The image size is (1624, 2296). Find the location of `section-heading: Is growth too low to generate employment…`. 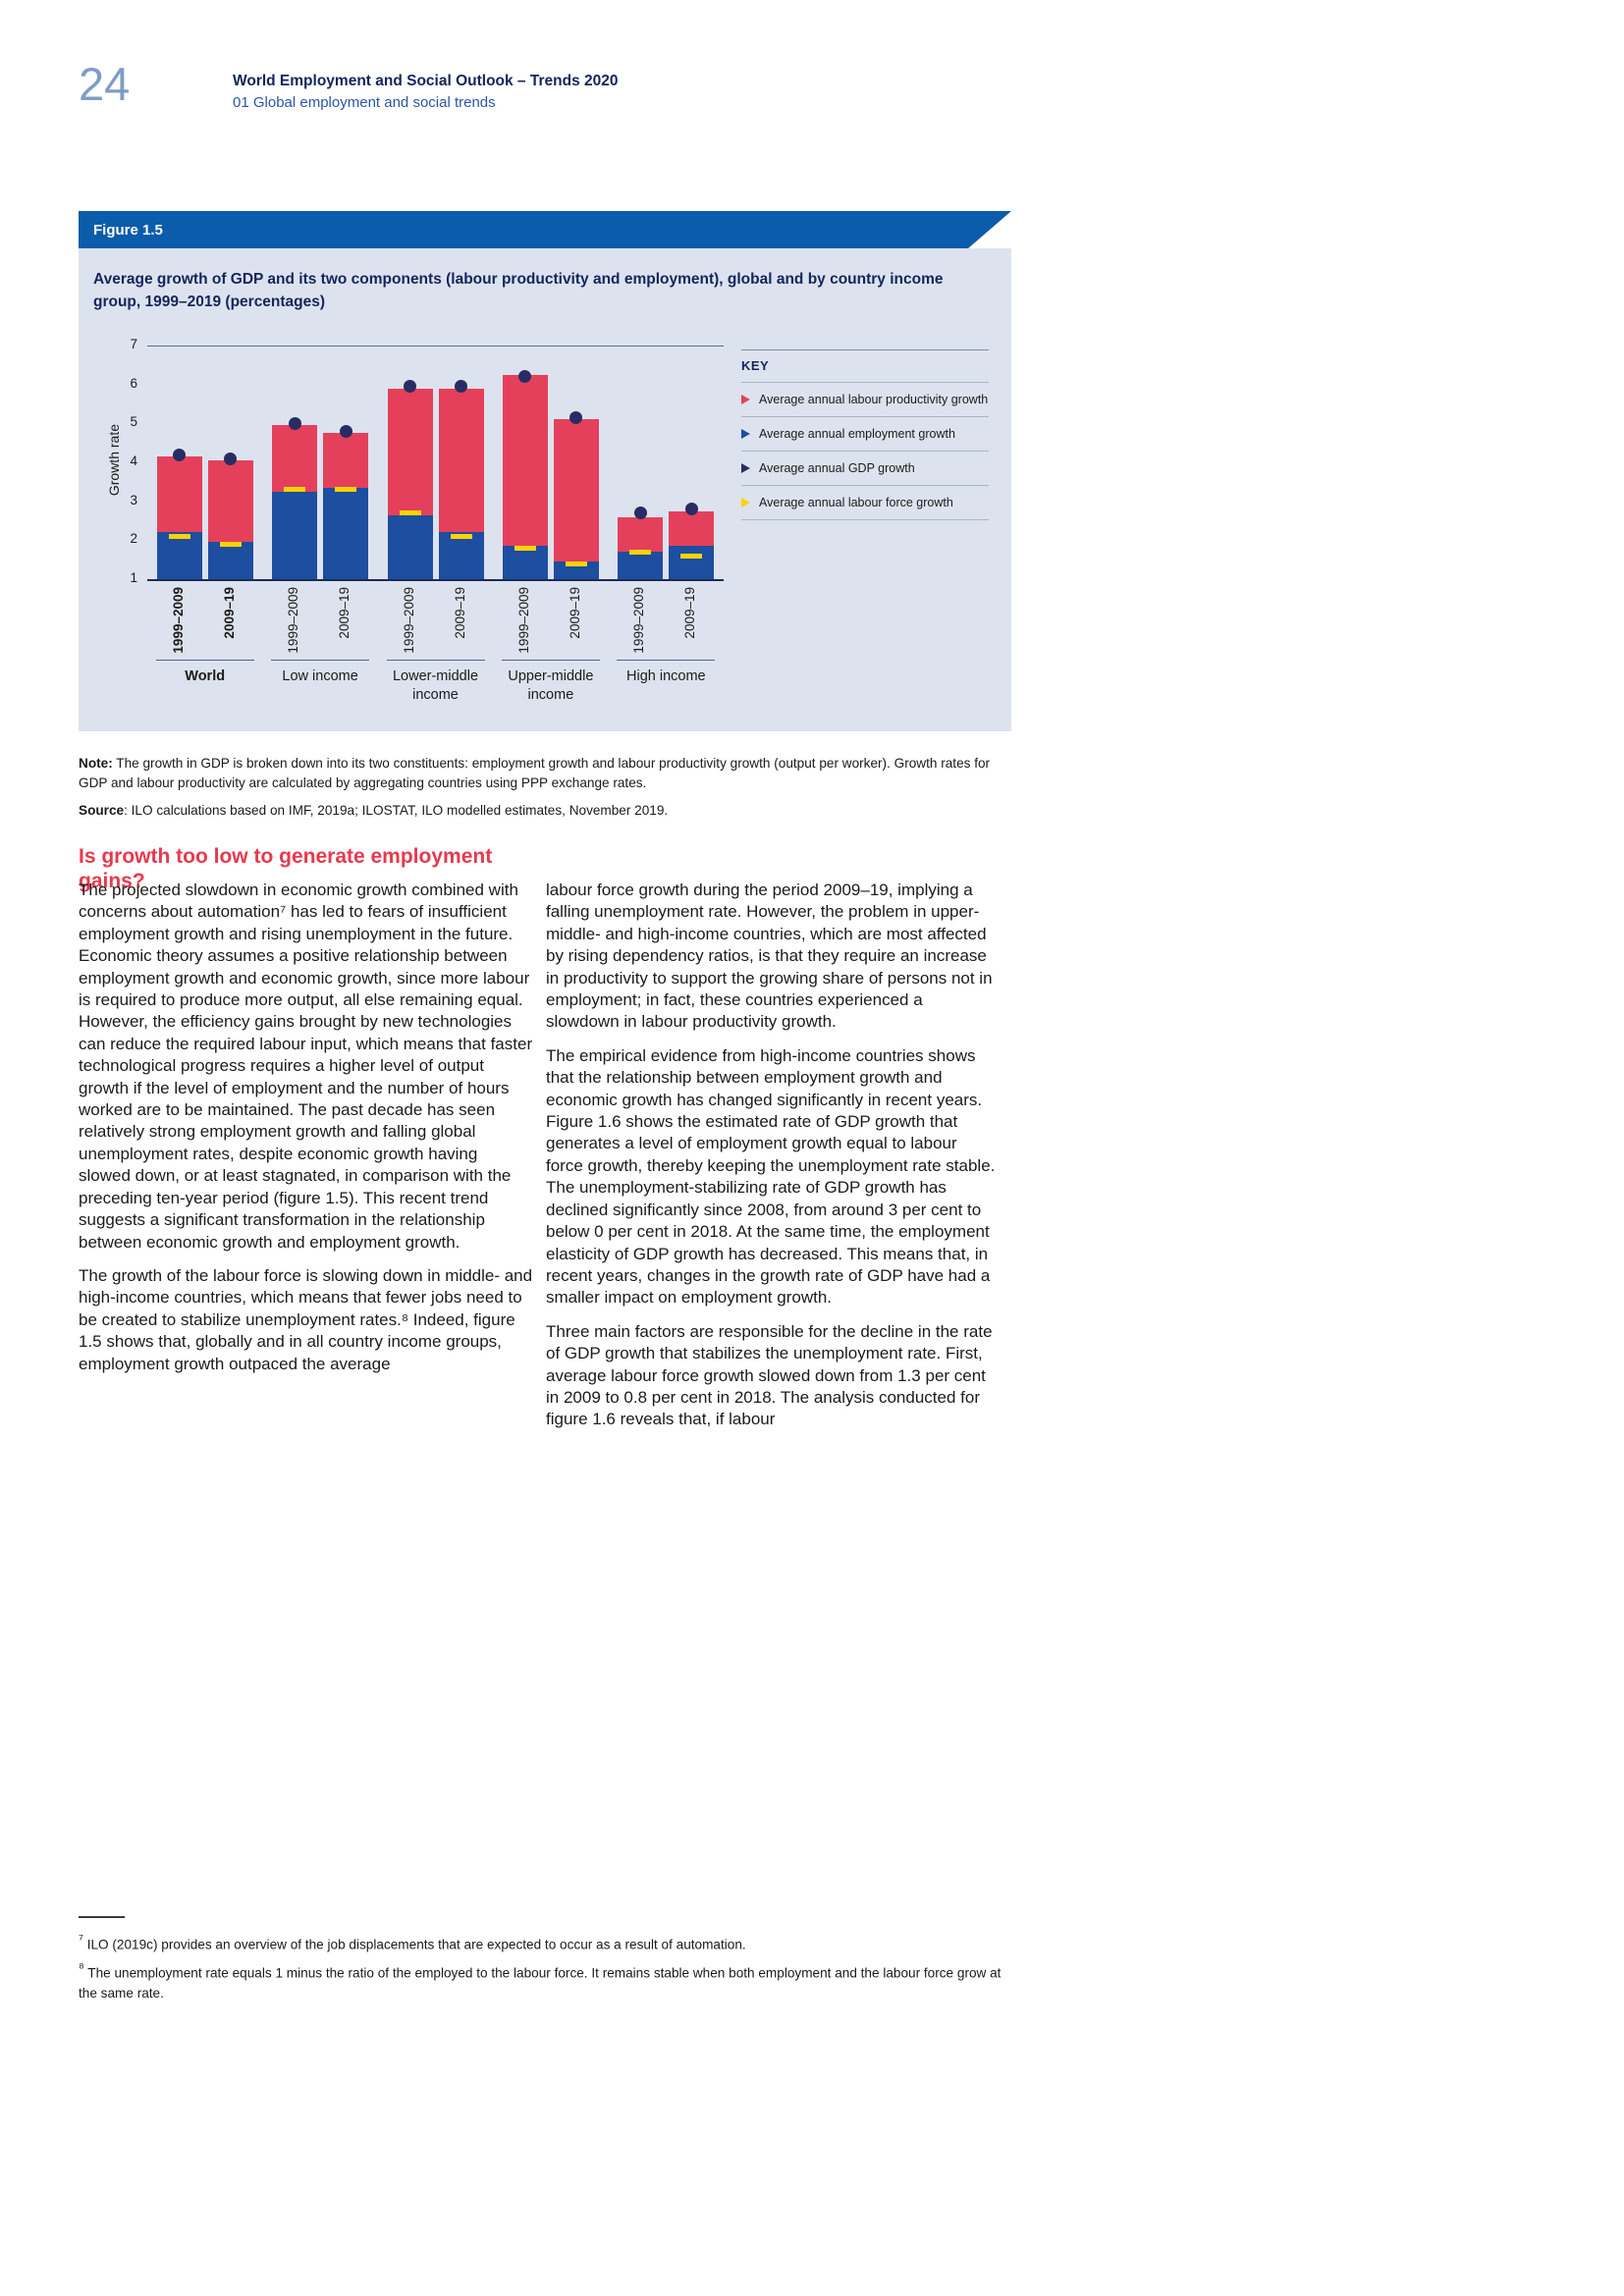

section-heading: Is growth too low to generate employment… is located at coordinates (286, 869).